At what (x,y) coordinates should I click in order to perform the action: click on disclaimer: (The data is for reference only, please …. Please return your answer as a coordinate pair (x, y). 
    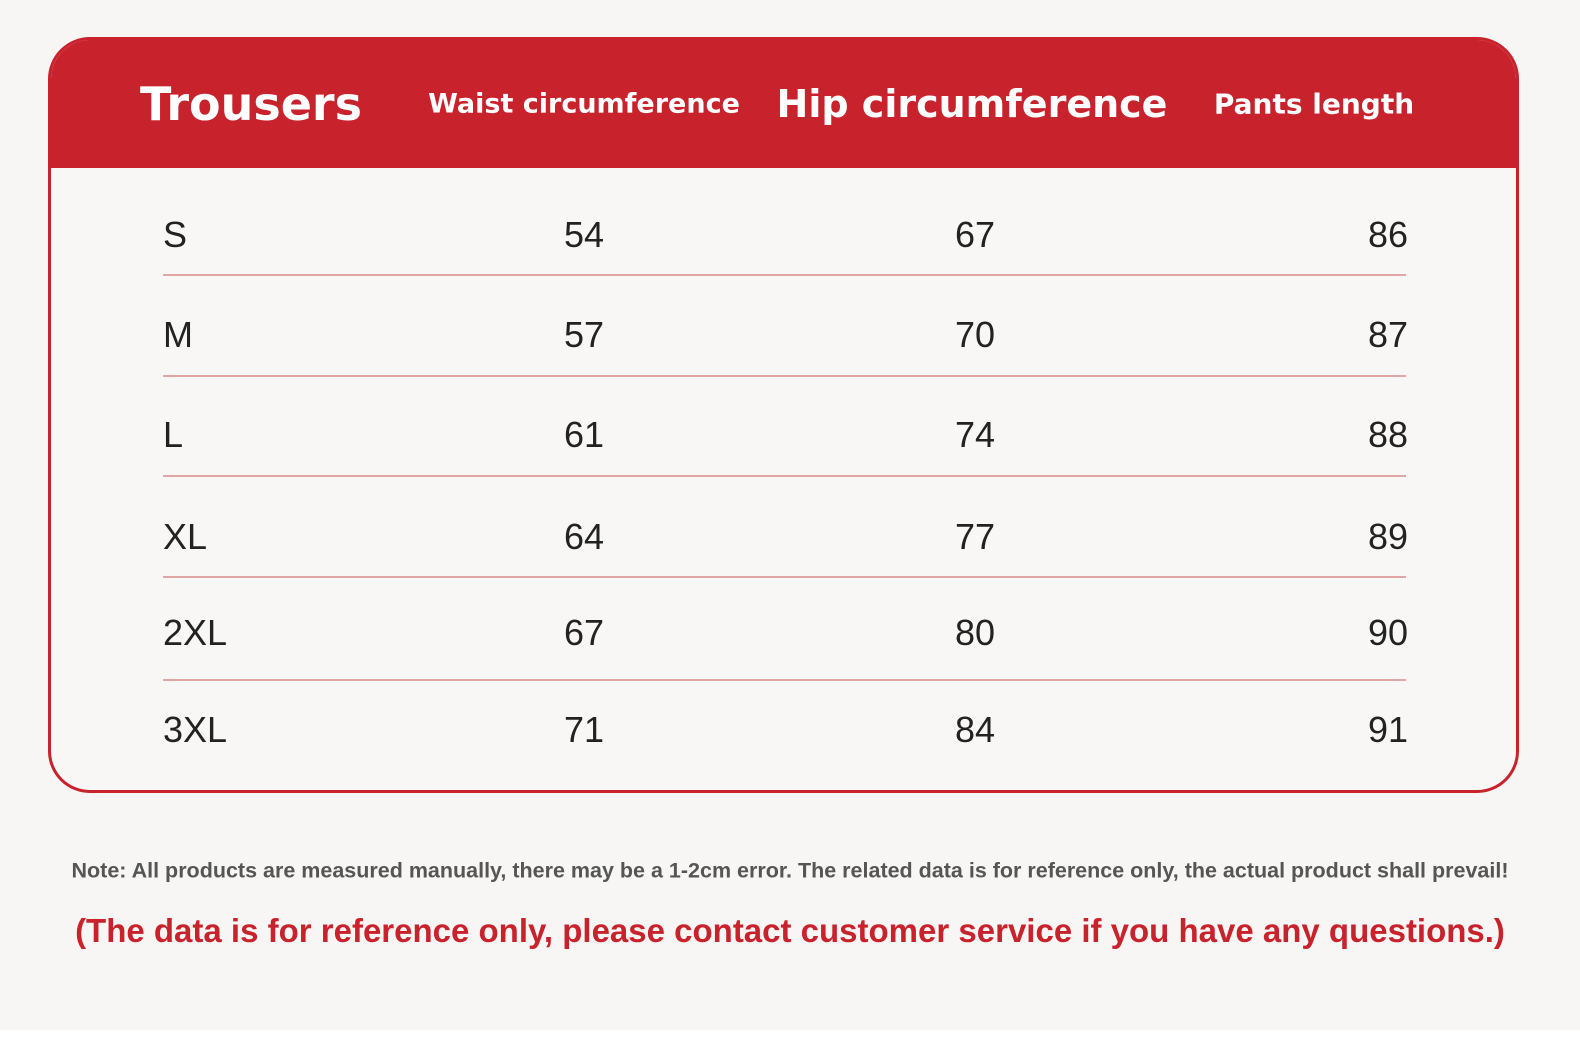
    Looking at the image, I should click on (790, 930).